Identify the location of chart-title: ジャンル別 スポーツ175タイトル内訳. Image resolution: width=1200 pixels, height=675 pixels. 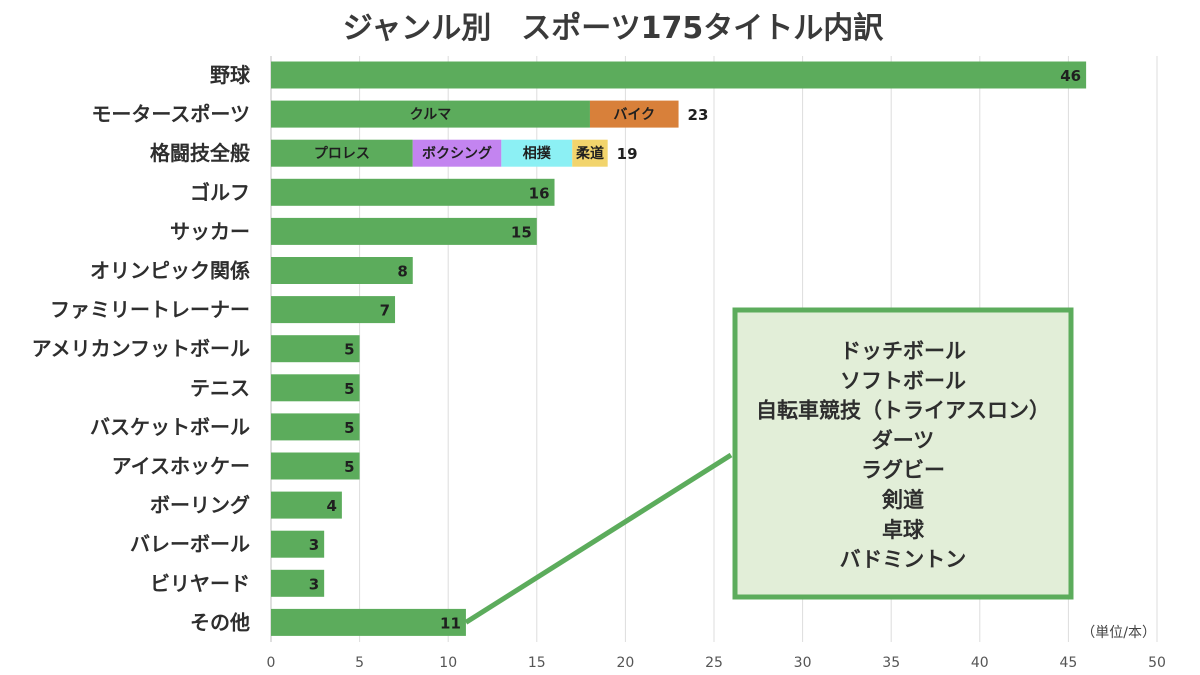
(614, 28).